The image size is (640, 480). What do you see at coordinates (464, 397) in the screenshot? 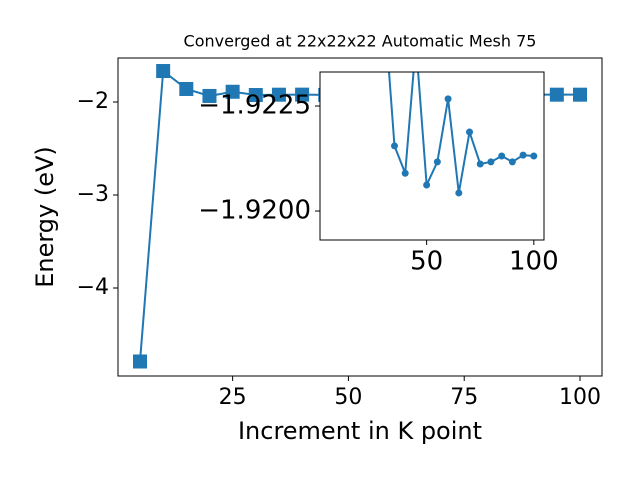
I see `x-tick-label: 75` at bounding box center [464, 397].